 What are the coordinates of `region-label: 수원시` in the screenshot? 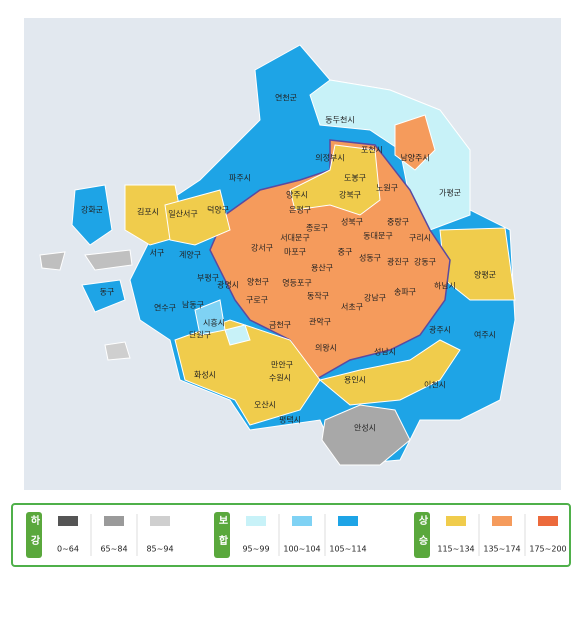 It's located at (280, 378).